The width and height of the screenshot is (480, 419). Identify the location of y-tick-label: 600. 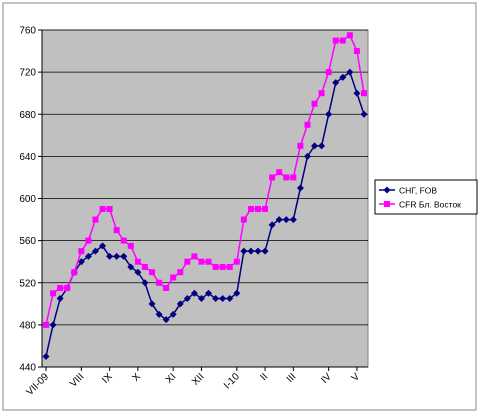
(27, 199).